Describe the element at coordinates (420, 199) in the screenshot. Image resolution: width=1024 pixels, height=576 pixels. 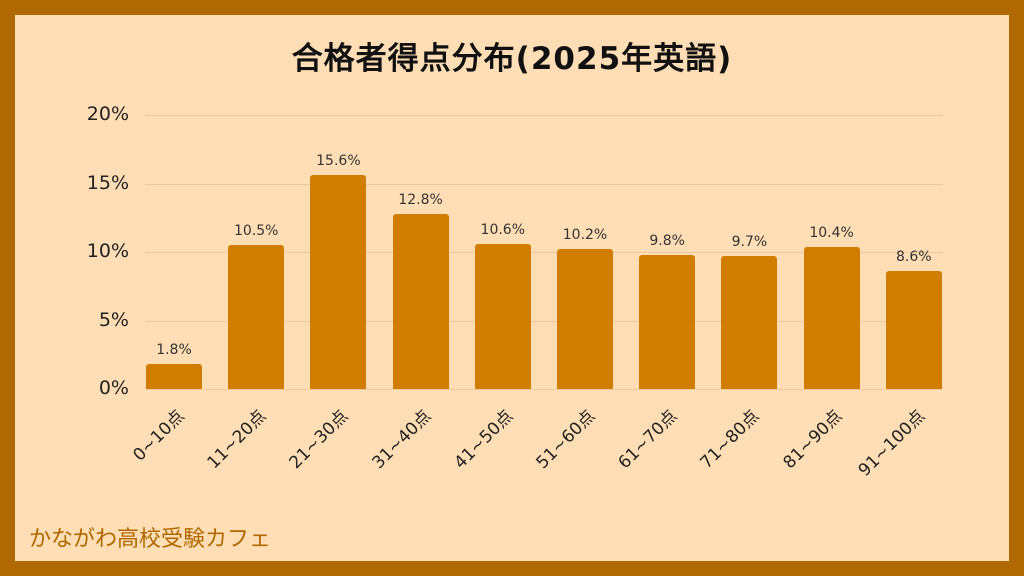
I see `bar-value-label: 12.8%` at that location.